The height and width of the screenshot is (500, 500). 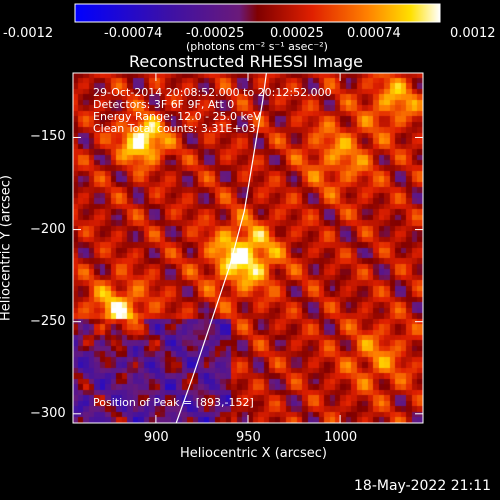 What do you see at coordinates (212, 92) in the screenshot?
I see `annotation-line: 29-Oct-2014 20:08:52.000 to 20:12:52.000` at bounding box center [212, 92].